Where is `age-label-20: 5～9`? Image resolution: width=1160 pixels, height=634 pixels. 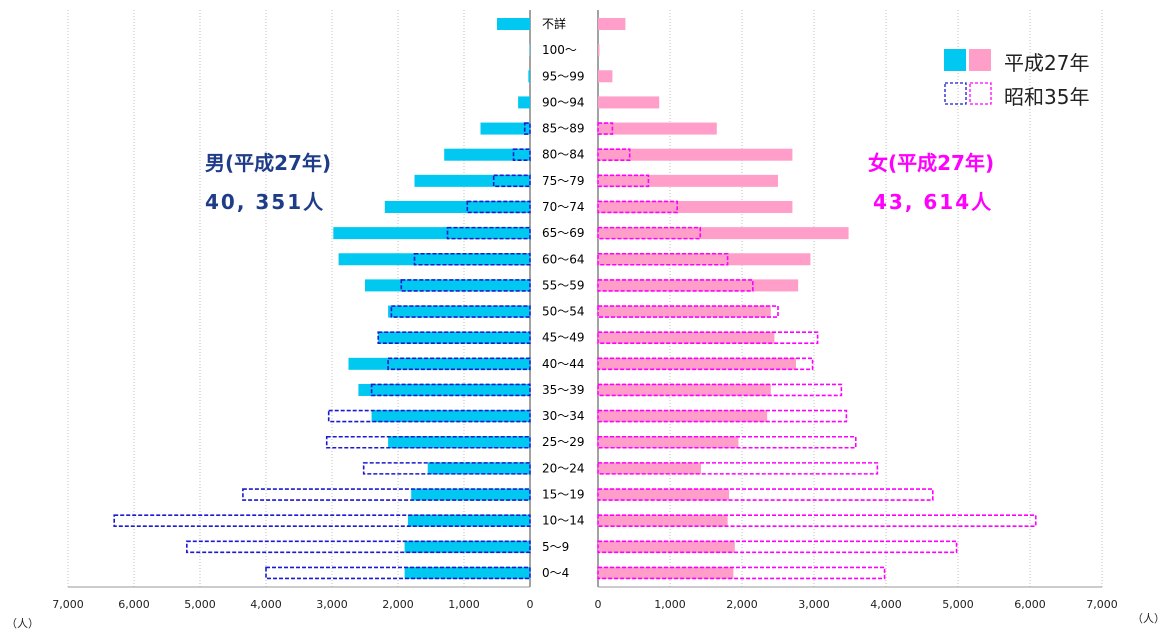 age-label-20: 5～9 is located at coordinates (555, 547).